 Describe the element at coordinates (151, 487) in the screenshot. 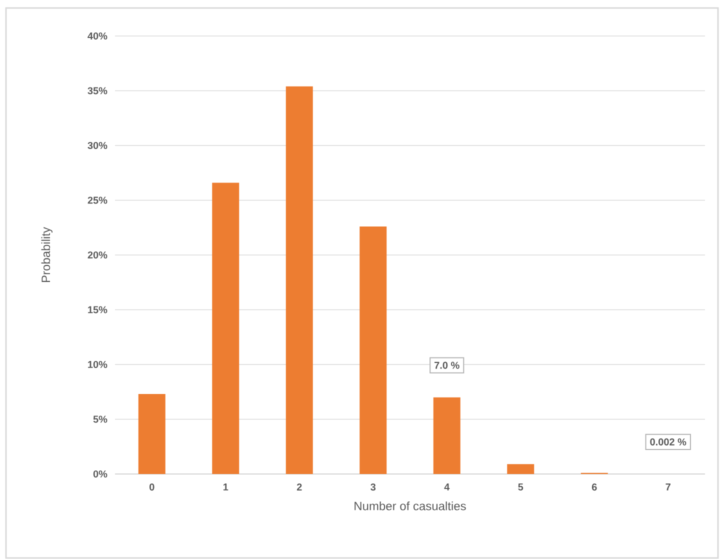

I see `x-tick-label: 0` at that location.